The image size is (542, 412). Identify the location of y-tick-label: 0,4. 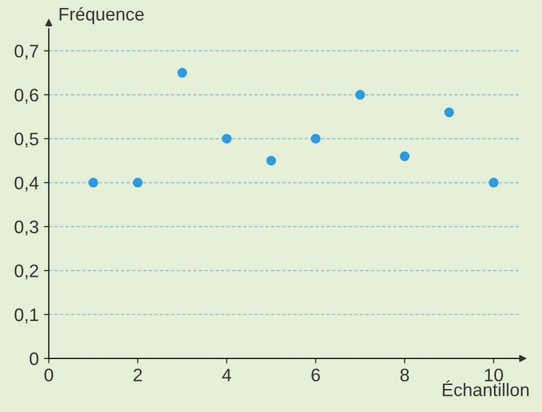
(26, 184).